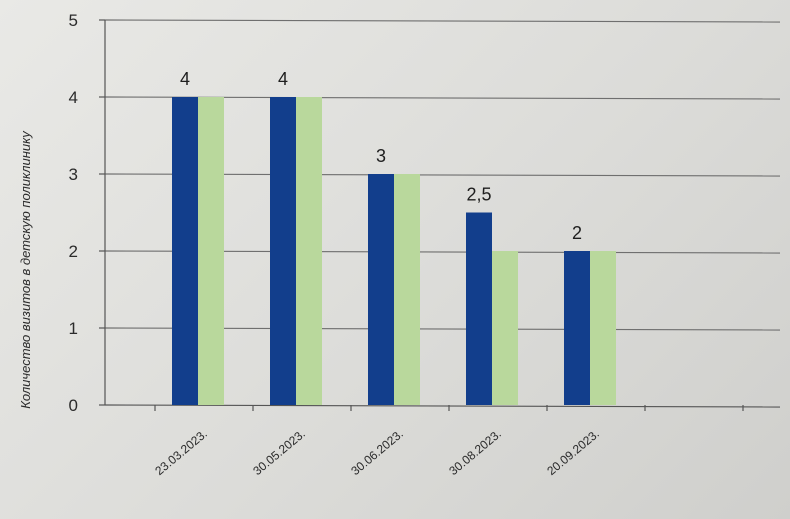 This screenshot has height=519, width=790. Describe the element at coordinates (73, 97) in the screenshot. I see `y-tick-label: 4` at that location.